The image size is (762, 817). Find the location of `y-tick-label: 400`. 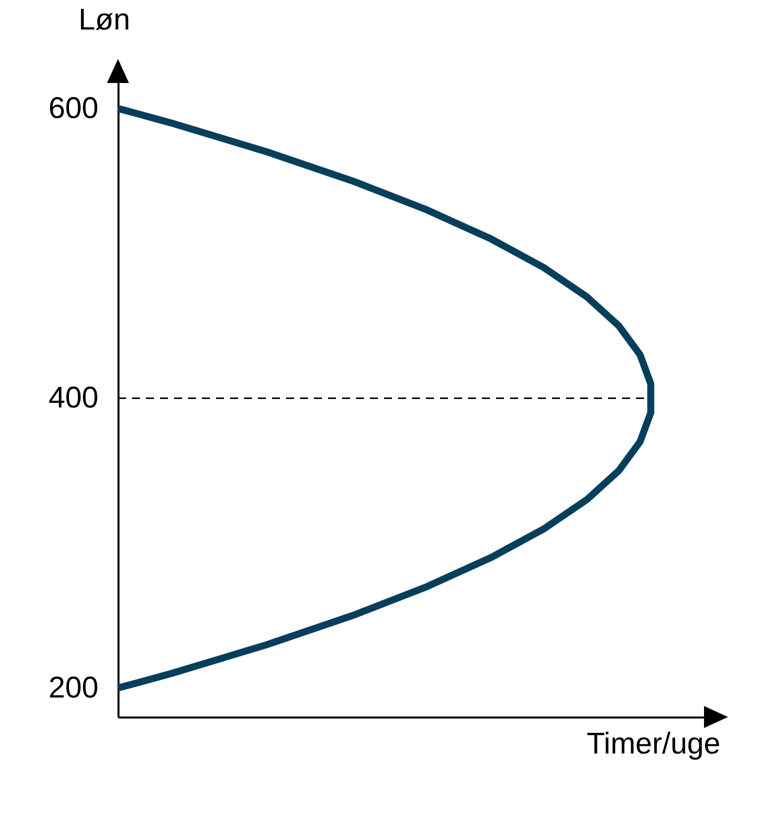

y-tick-label: 400 is located at coordinates (73, 398).